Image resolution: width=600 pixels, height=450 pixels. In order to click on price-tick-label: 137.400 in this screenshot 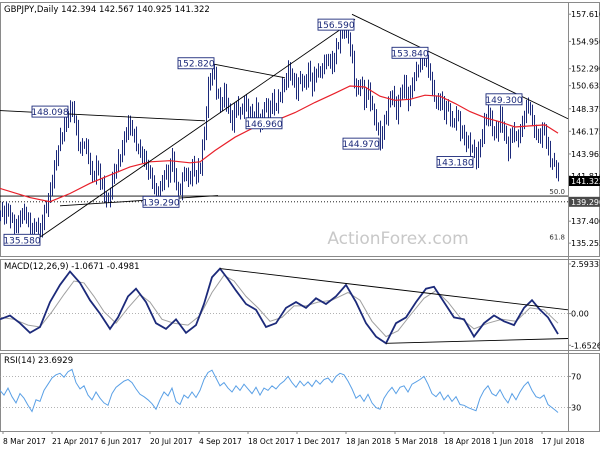, I will do `click(585, 221)`.